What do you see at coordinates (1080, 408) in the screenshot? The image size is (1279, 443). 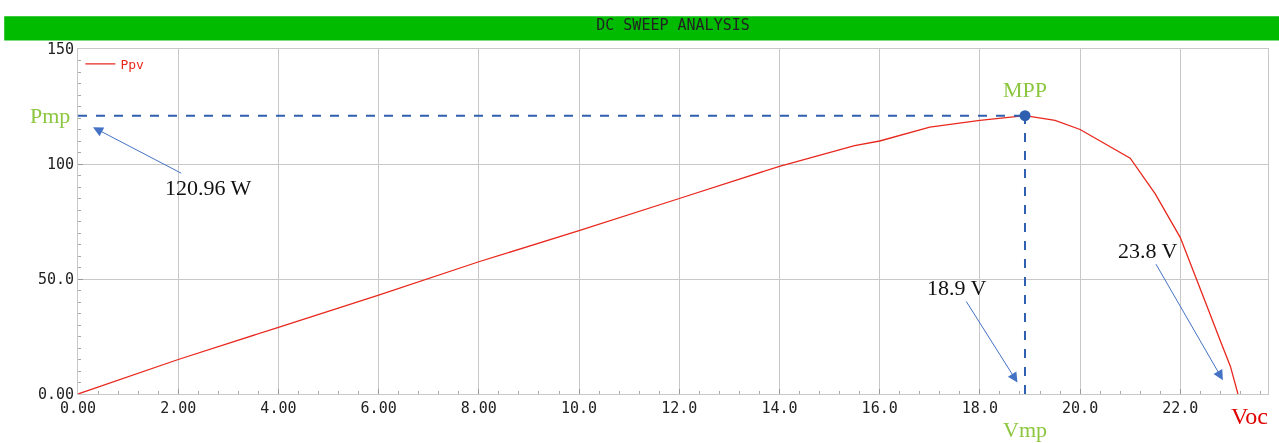 I see `x-tick-label: 20.0` at bounding box center [1080, 408].